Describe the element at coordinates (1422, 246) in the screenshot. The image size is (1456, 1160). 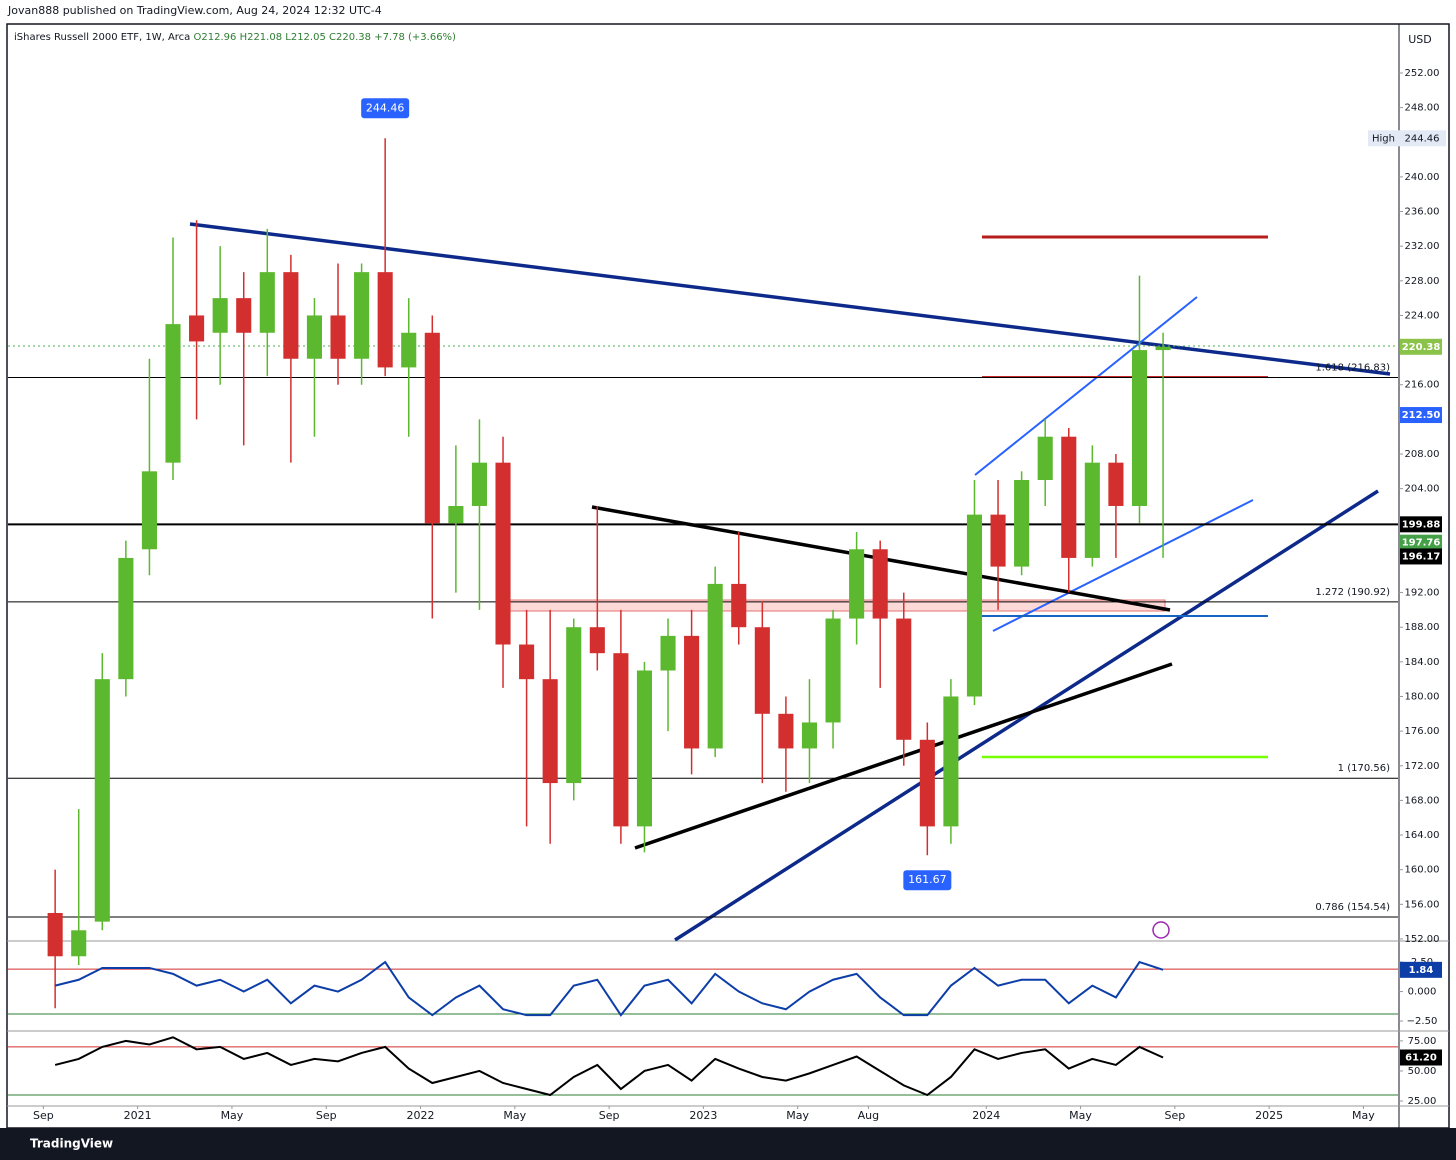
I see `y-tick-label: 232.00` at that location.